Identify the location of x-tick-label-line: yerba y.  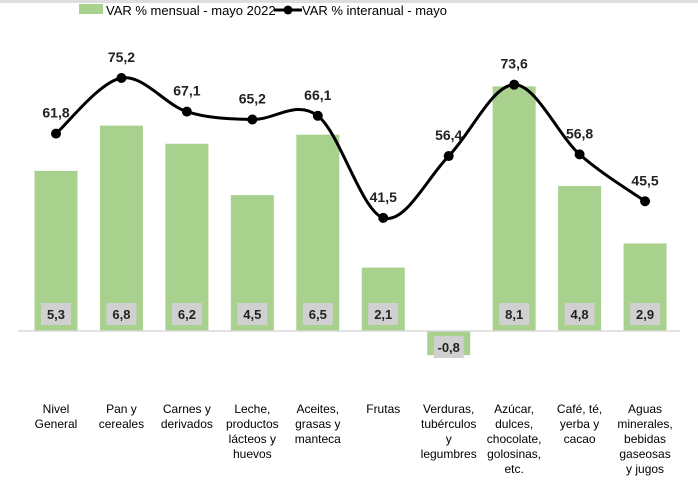
(579, 424).